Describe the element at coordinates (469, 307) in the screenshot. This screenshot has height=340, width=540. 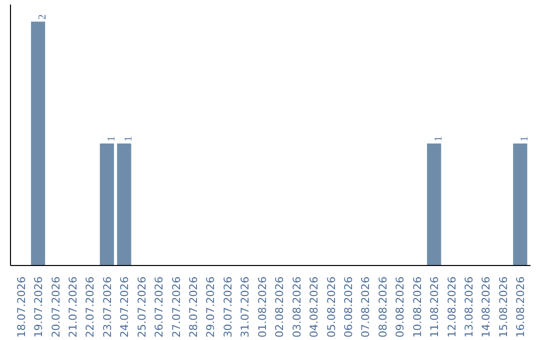
I see `x-tick-label: 13.08.2026` at that location.